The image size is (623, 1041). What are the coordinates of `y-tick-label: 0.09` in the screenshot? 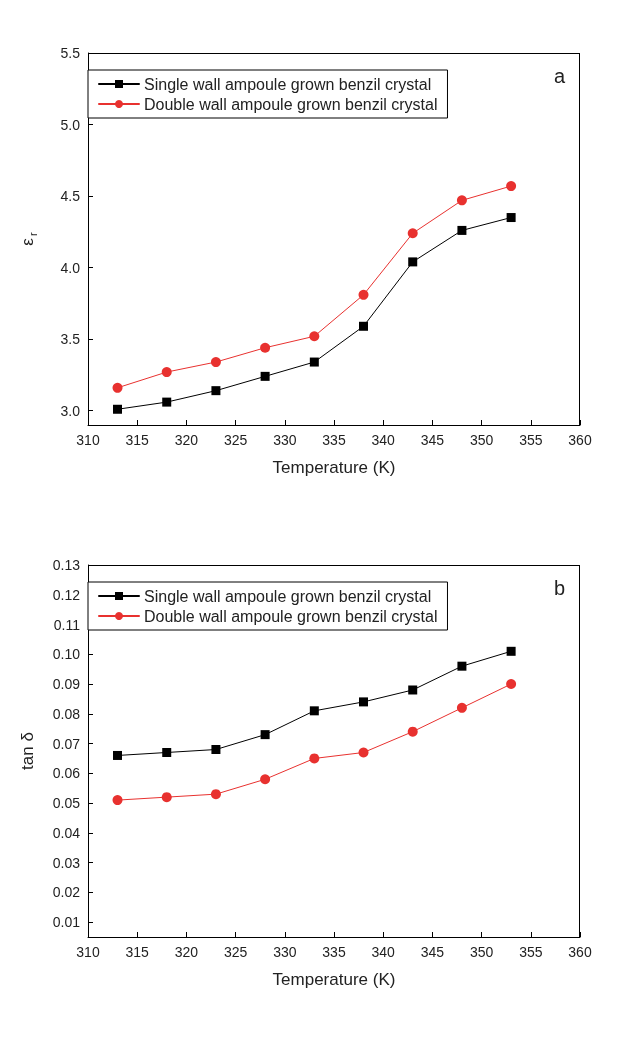 It's located at (66, 684).